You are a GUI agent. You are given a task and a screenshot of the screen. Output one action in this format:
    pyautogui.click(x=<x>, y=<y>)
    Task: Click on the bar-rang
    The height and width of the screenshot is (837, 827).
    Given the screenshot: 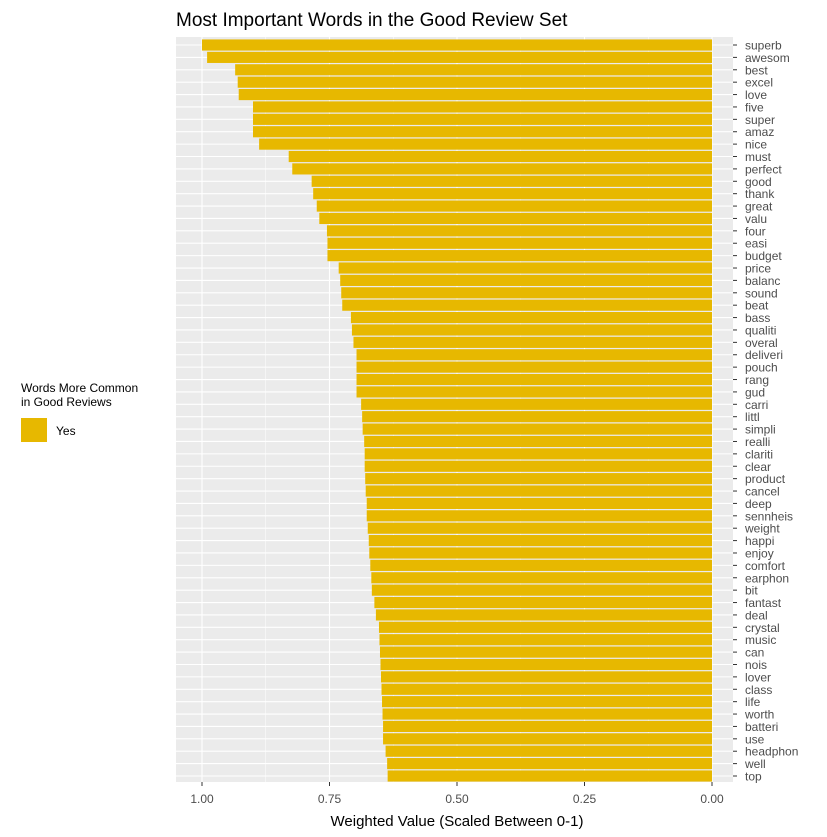 What is the action you would take?
    pyautogui.click(x=534, y=379)
    